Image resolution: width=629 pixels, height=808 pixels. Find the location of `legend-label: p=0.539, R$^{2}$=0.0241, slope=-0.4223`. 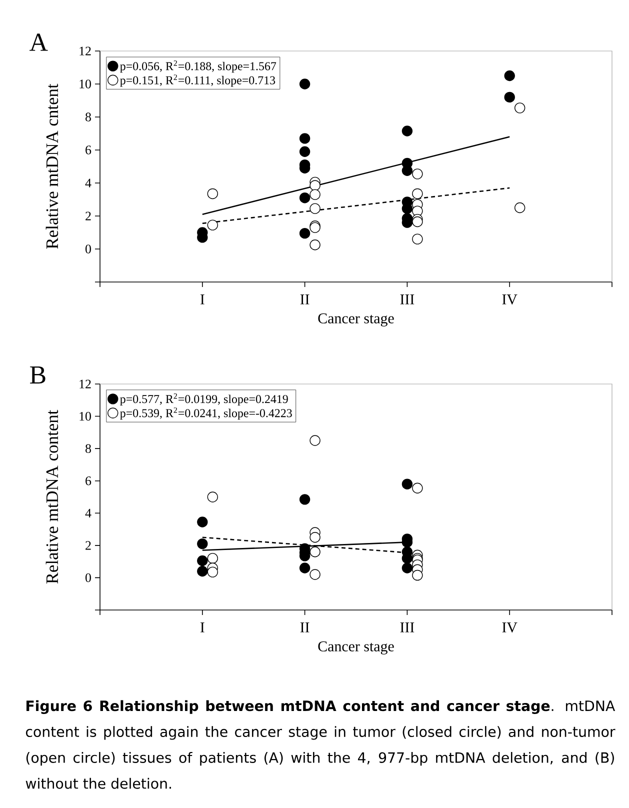

legend-label: p=0.539, R$^{2}$=0.0241, slope=-0.4223 is located at coordinates (206, 413).